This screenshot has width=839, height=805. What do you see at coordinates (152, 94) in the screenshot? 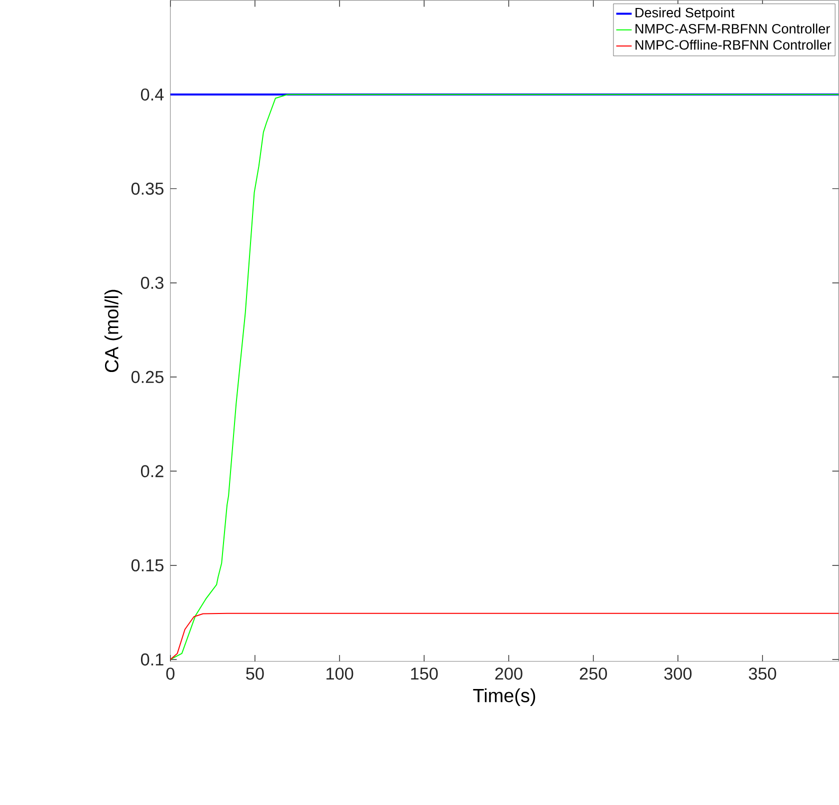
I see `y-tick-label: 0.4` at bounding box center [152, 94].